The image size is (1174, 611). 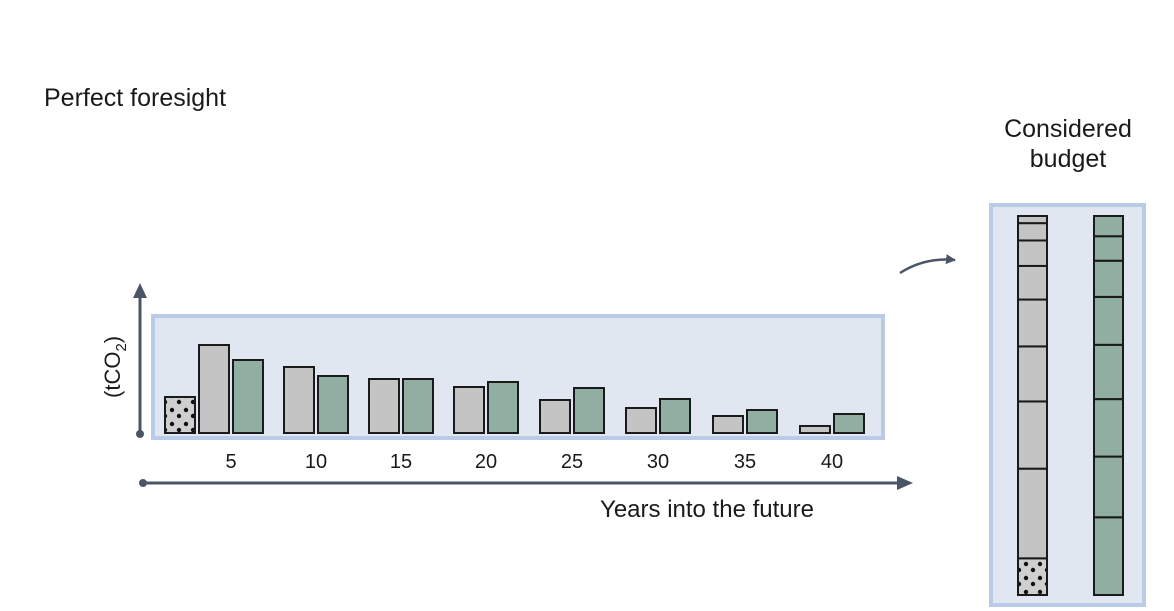 I want to click on budget-title: Considered budget, so click(x=1068, y=144).